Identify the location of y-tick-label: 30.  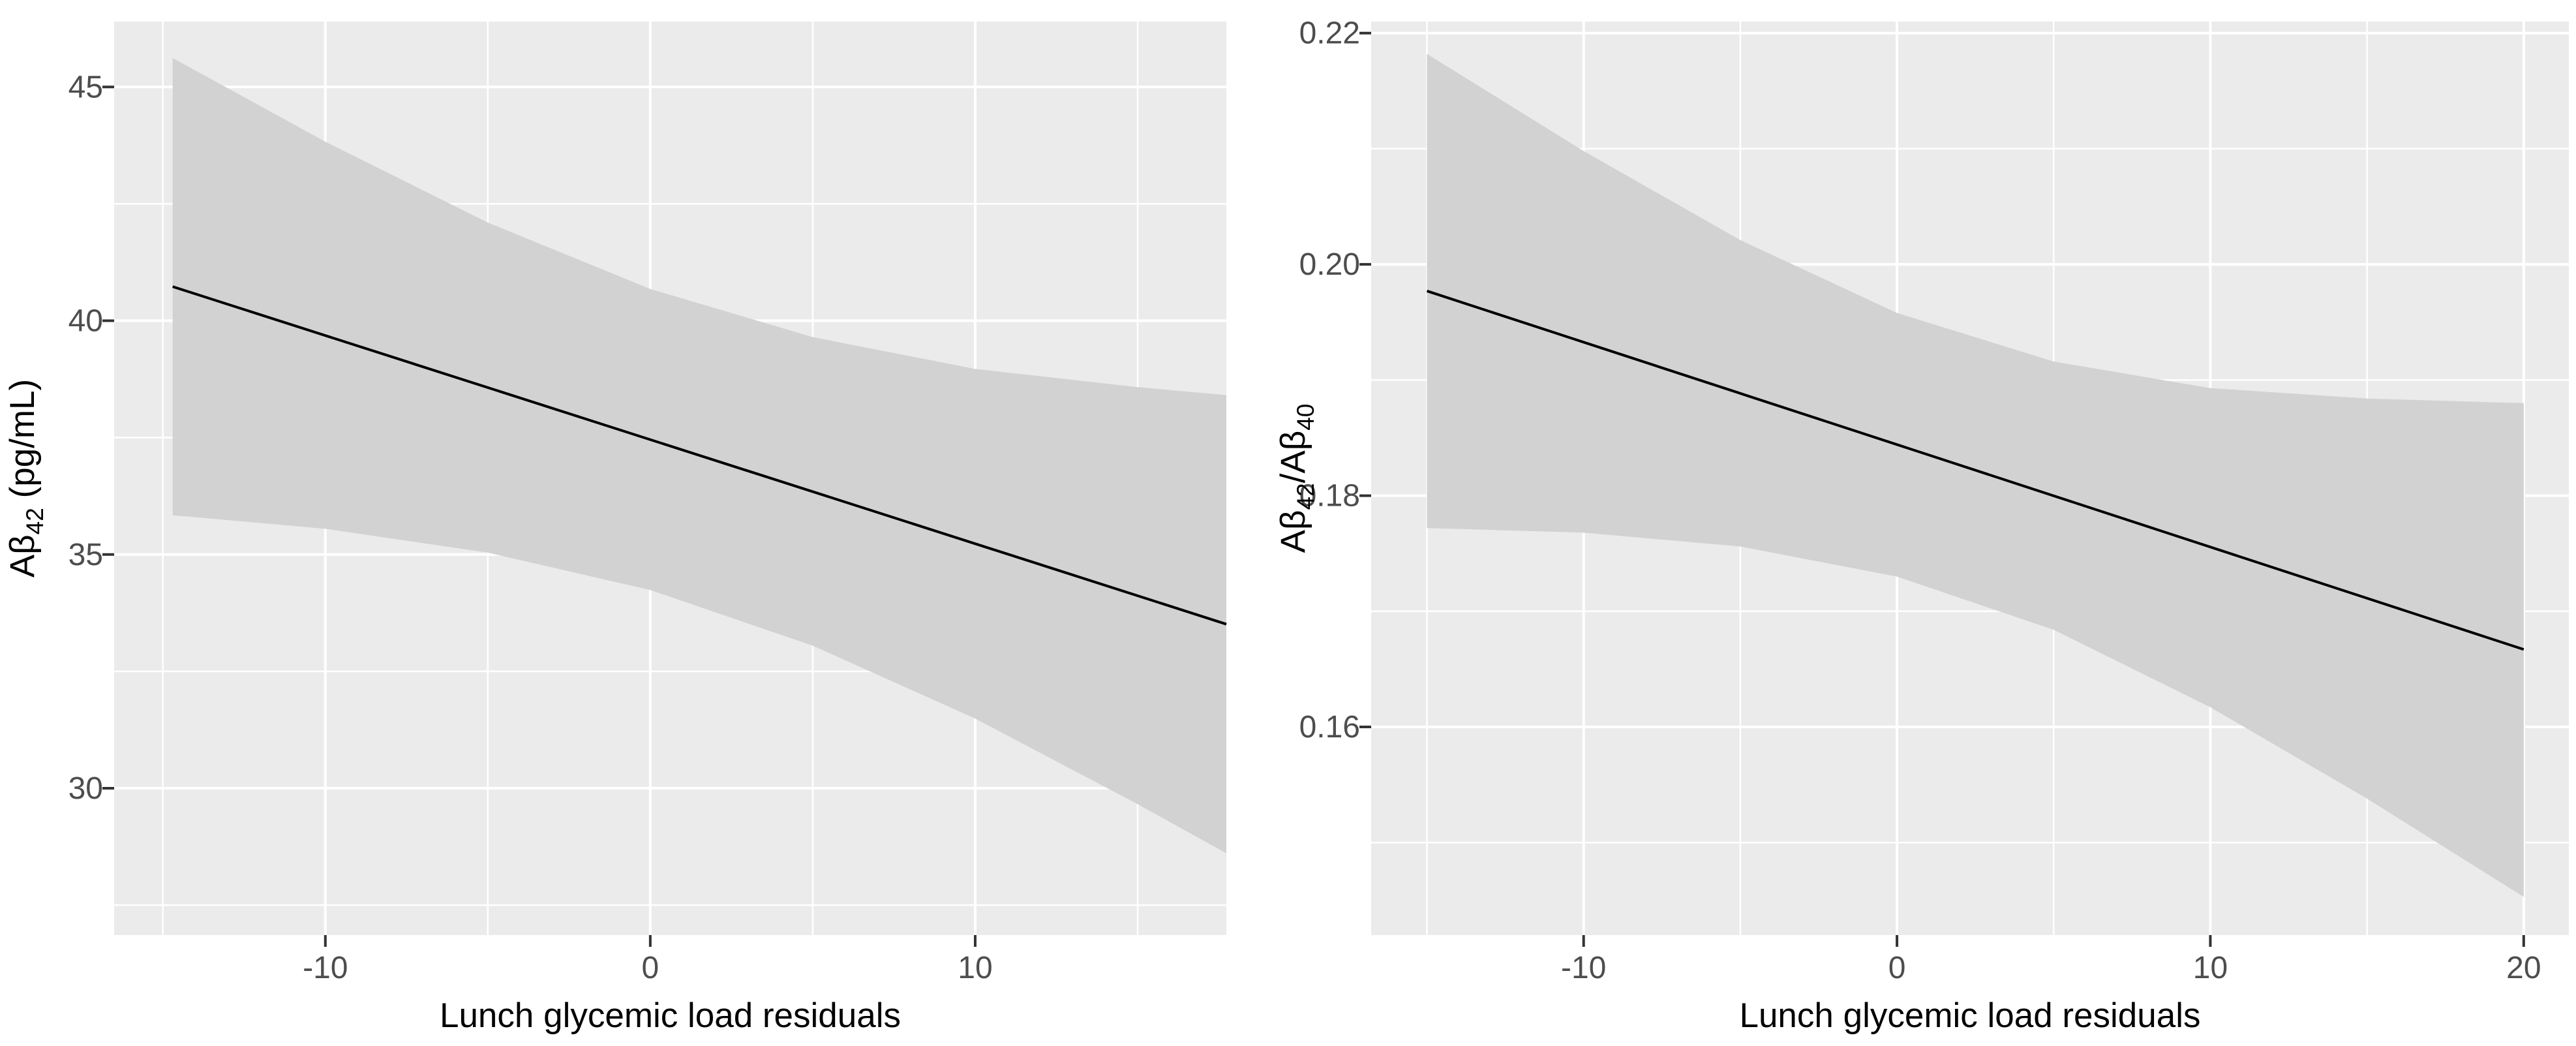
(86, 788).